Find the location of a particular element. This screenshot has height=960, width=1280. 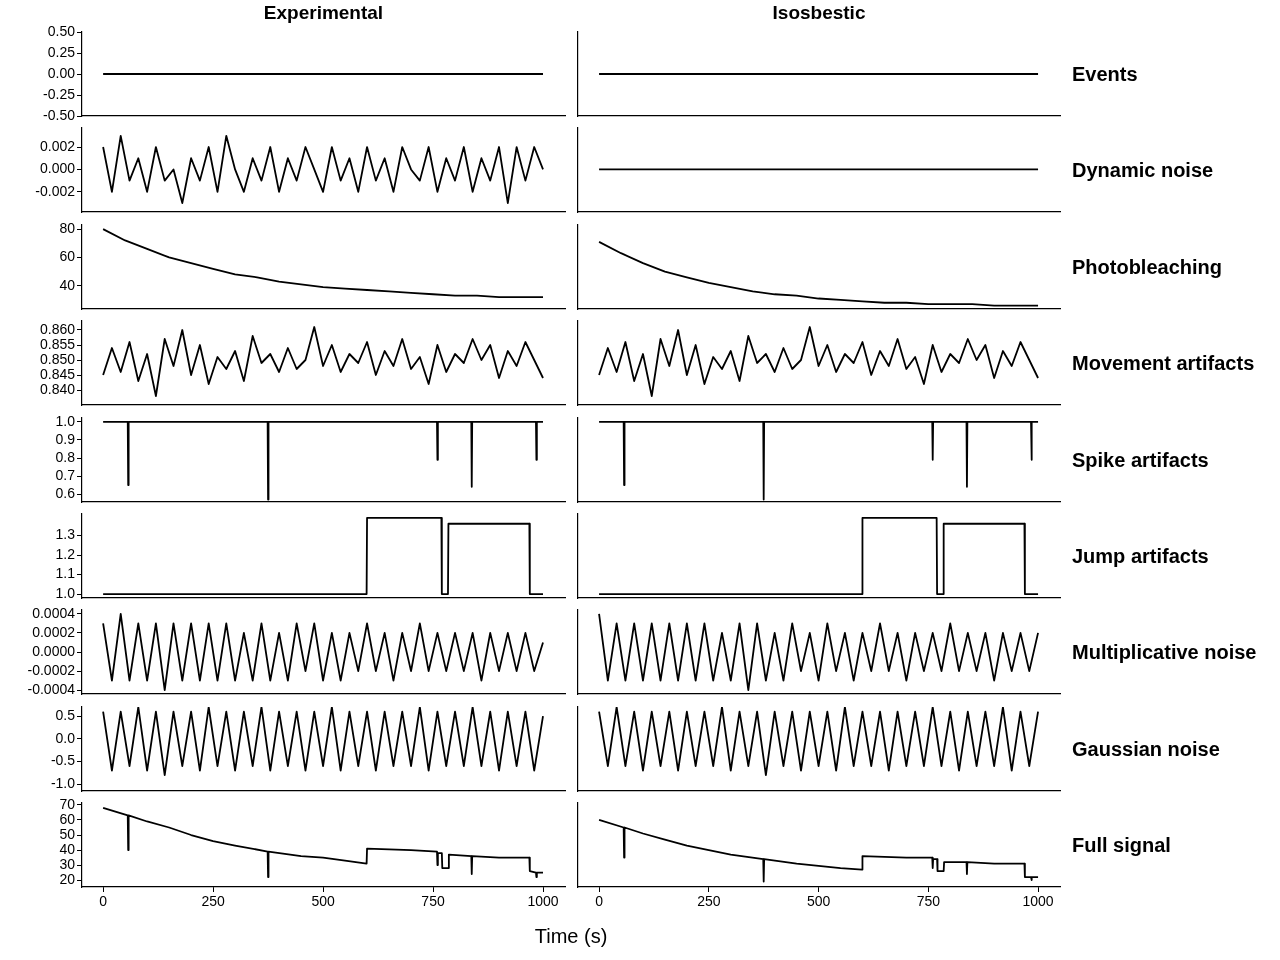

text: Jump artifacts is located at coordinates (1140, 556).